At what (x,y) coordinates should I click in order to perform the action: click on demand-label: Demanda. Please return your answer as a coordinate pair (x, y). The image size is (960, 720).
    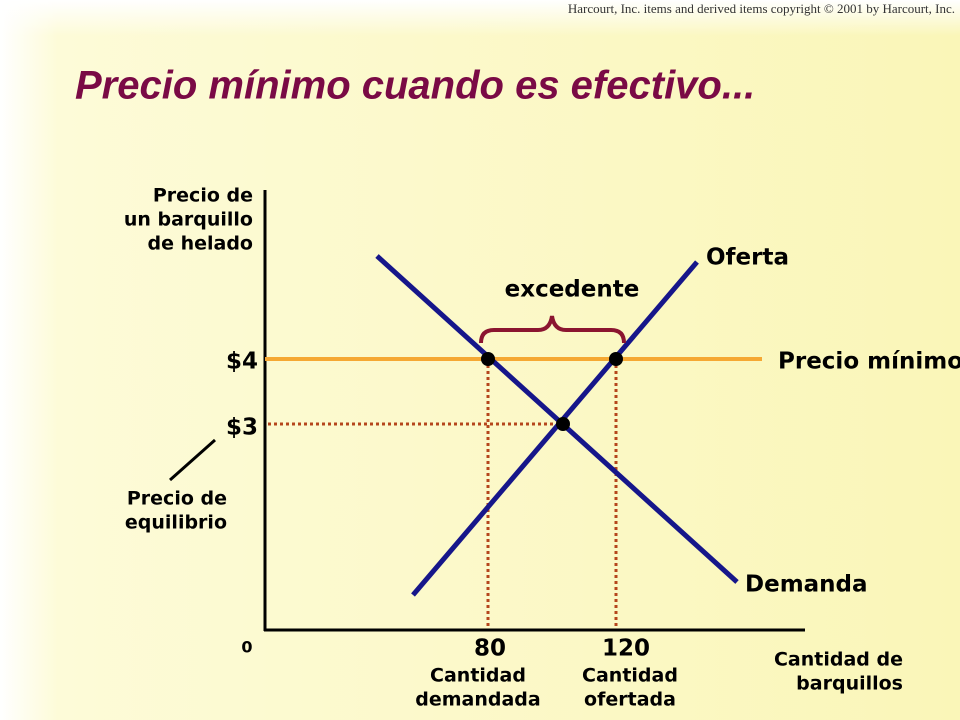
    Looking at the image, I should click on (806, 585).